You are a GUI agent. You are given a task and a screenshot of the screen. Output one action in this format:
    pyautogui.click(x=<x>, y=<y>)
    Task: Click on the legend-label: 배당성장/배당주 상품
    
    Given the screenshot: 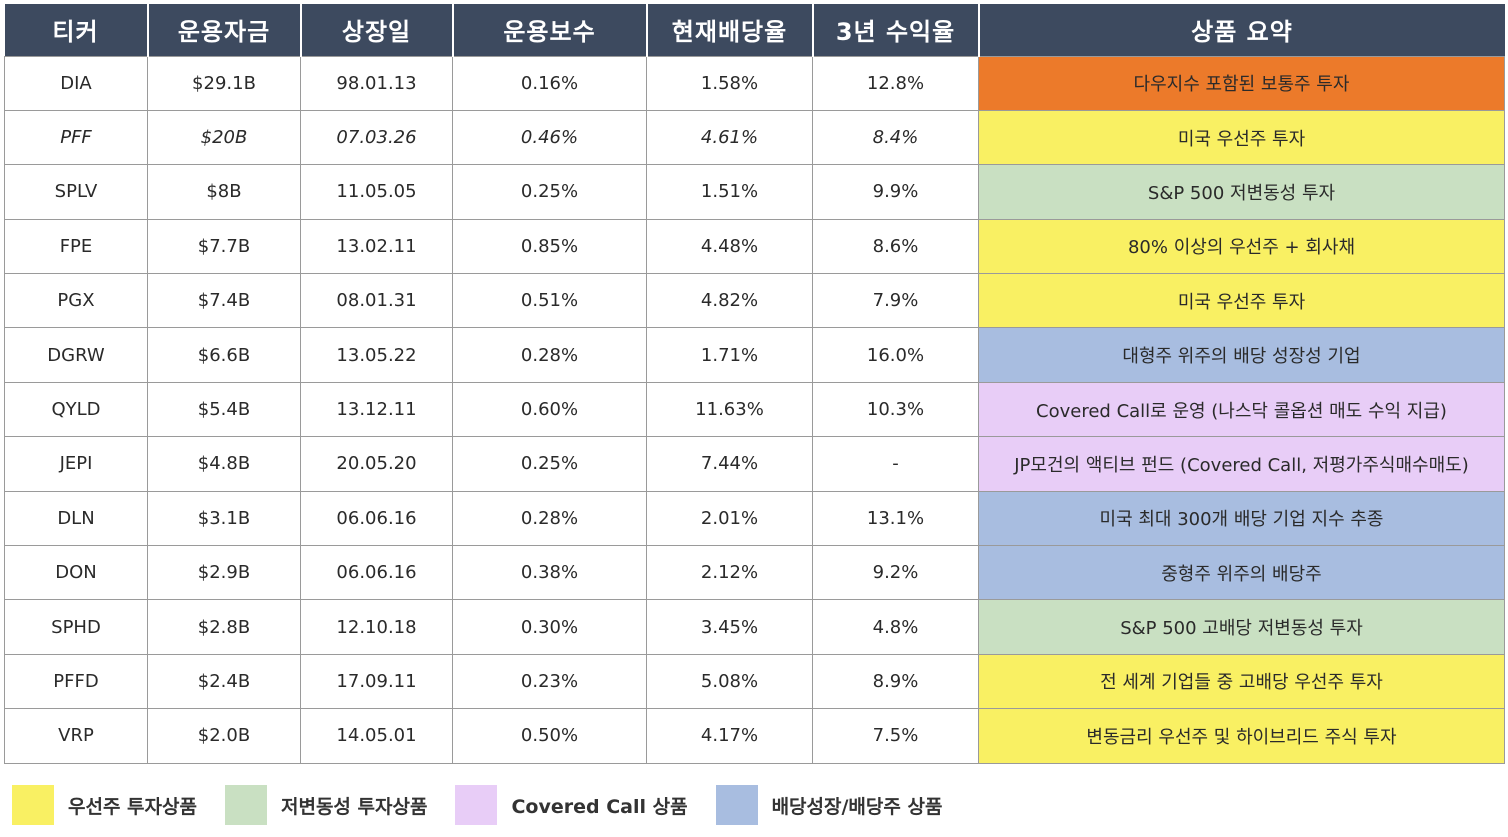 What is the action you would take?
    pyautogui.click(x=857, y=806)
    